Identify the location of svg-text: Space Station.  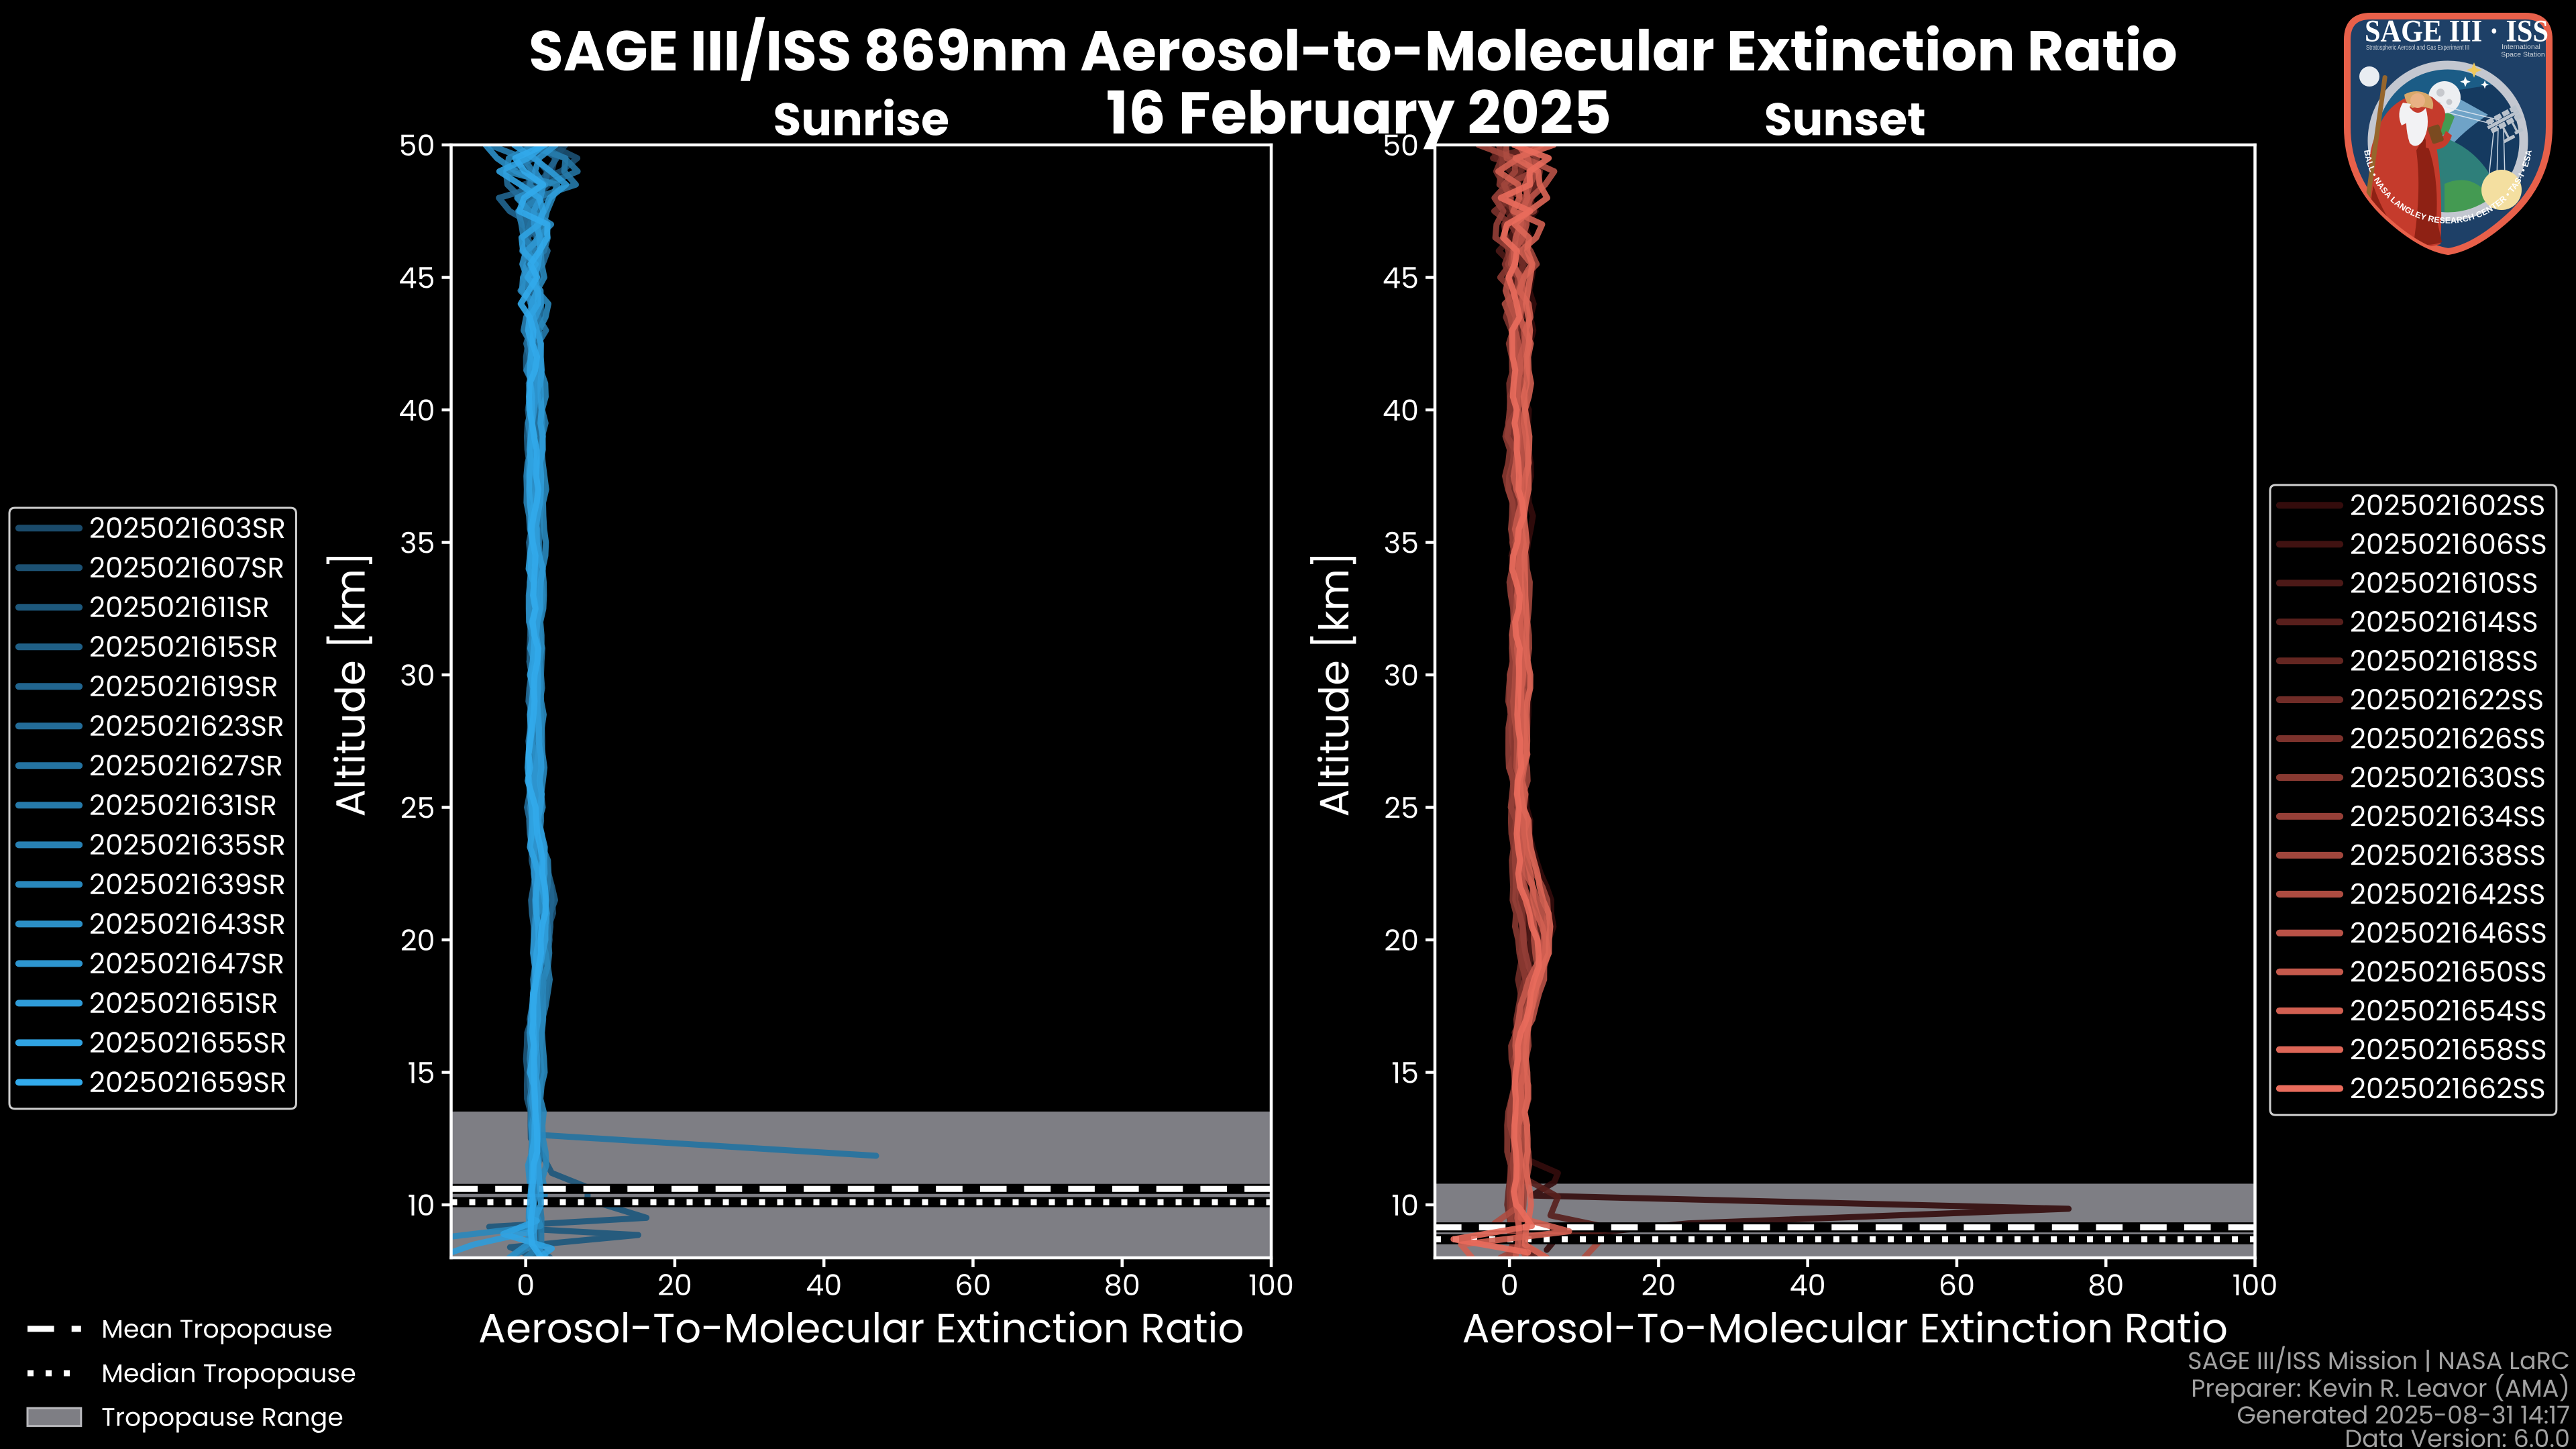
(2523, 55).